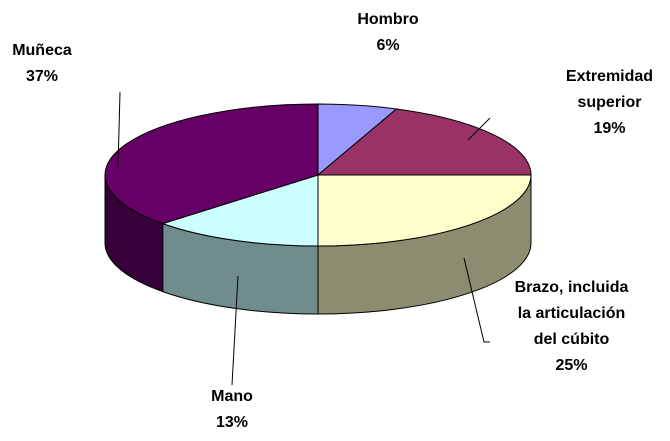  What do you see at coordinates (388, 33) in the screenshot?
I see `slice-label: Hombro 6%` at bounding box center [388, 33].